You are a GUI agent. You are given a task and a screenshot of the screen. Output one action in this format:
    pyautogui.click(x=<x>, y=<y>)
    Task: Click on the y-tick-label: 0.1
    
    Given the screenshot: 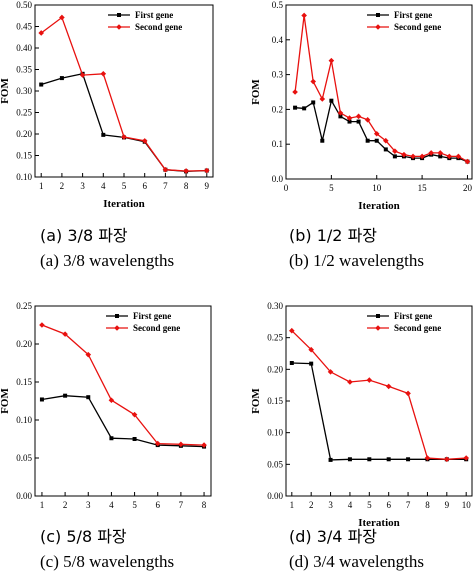 What is the action you would take?
    pyautogui.click(x=277, y=144)
    